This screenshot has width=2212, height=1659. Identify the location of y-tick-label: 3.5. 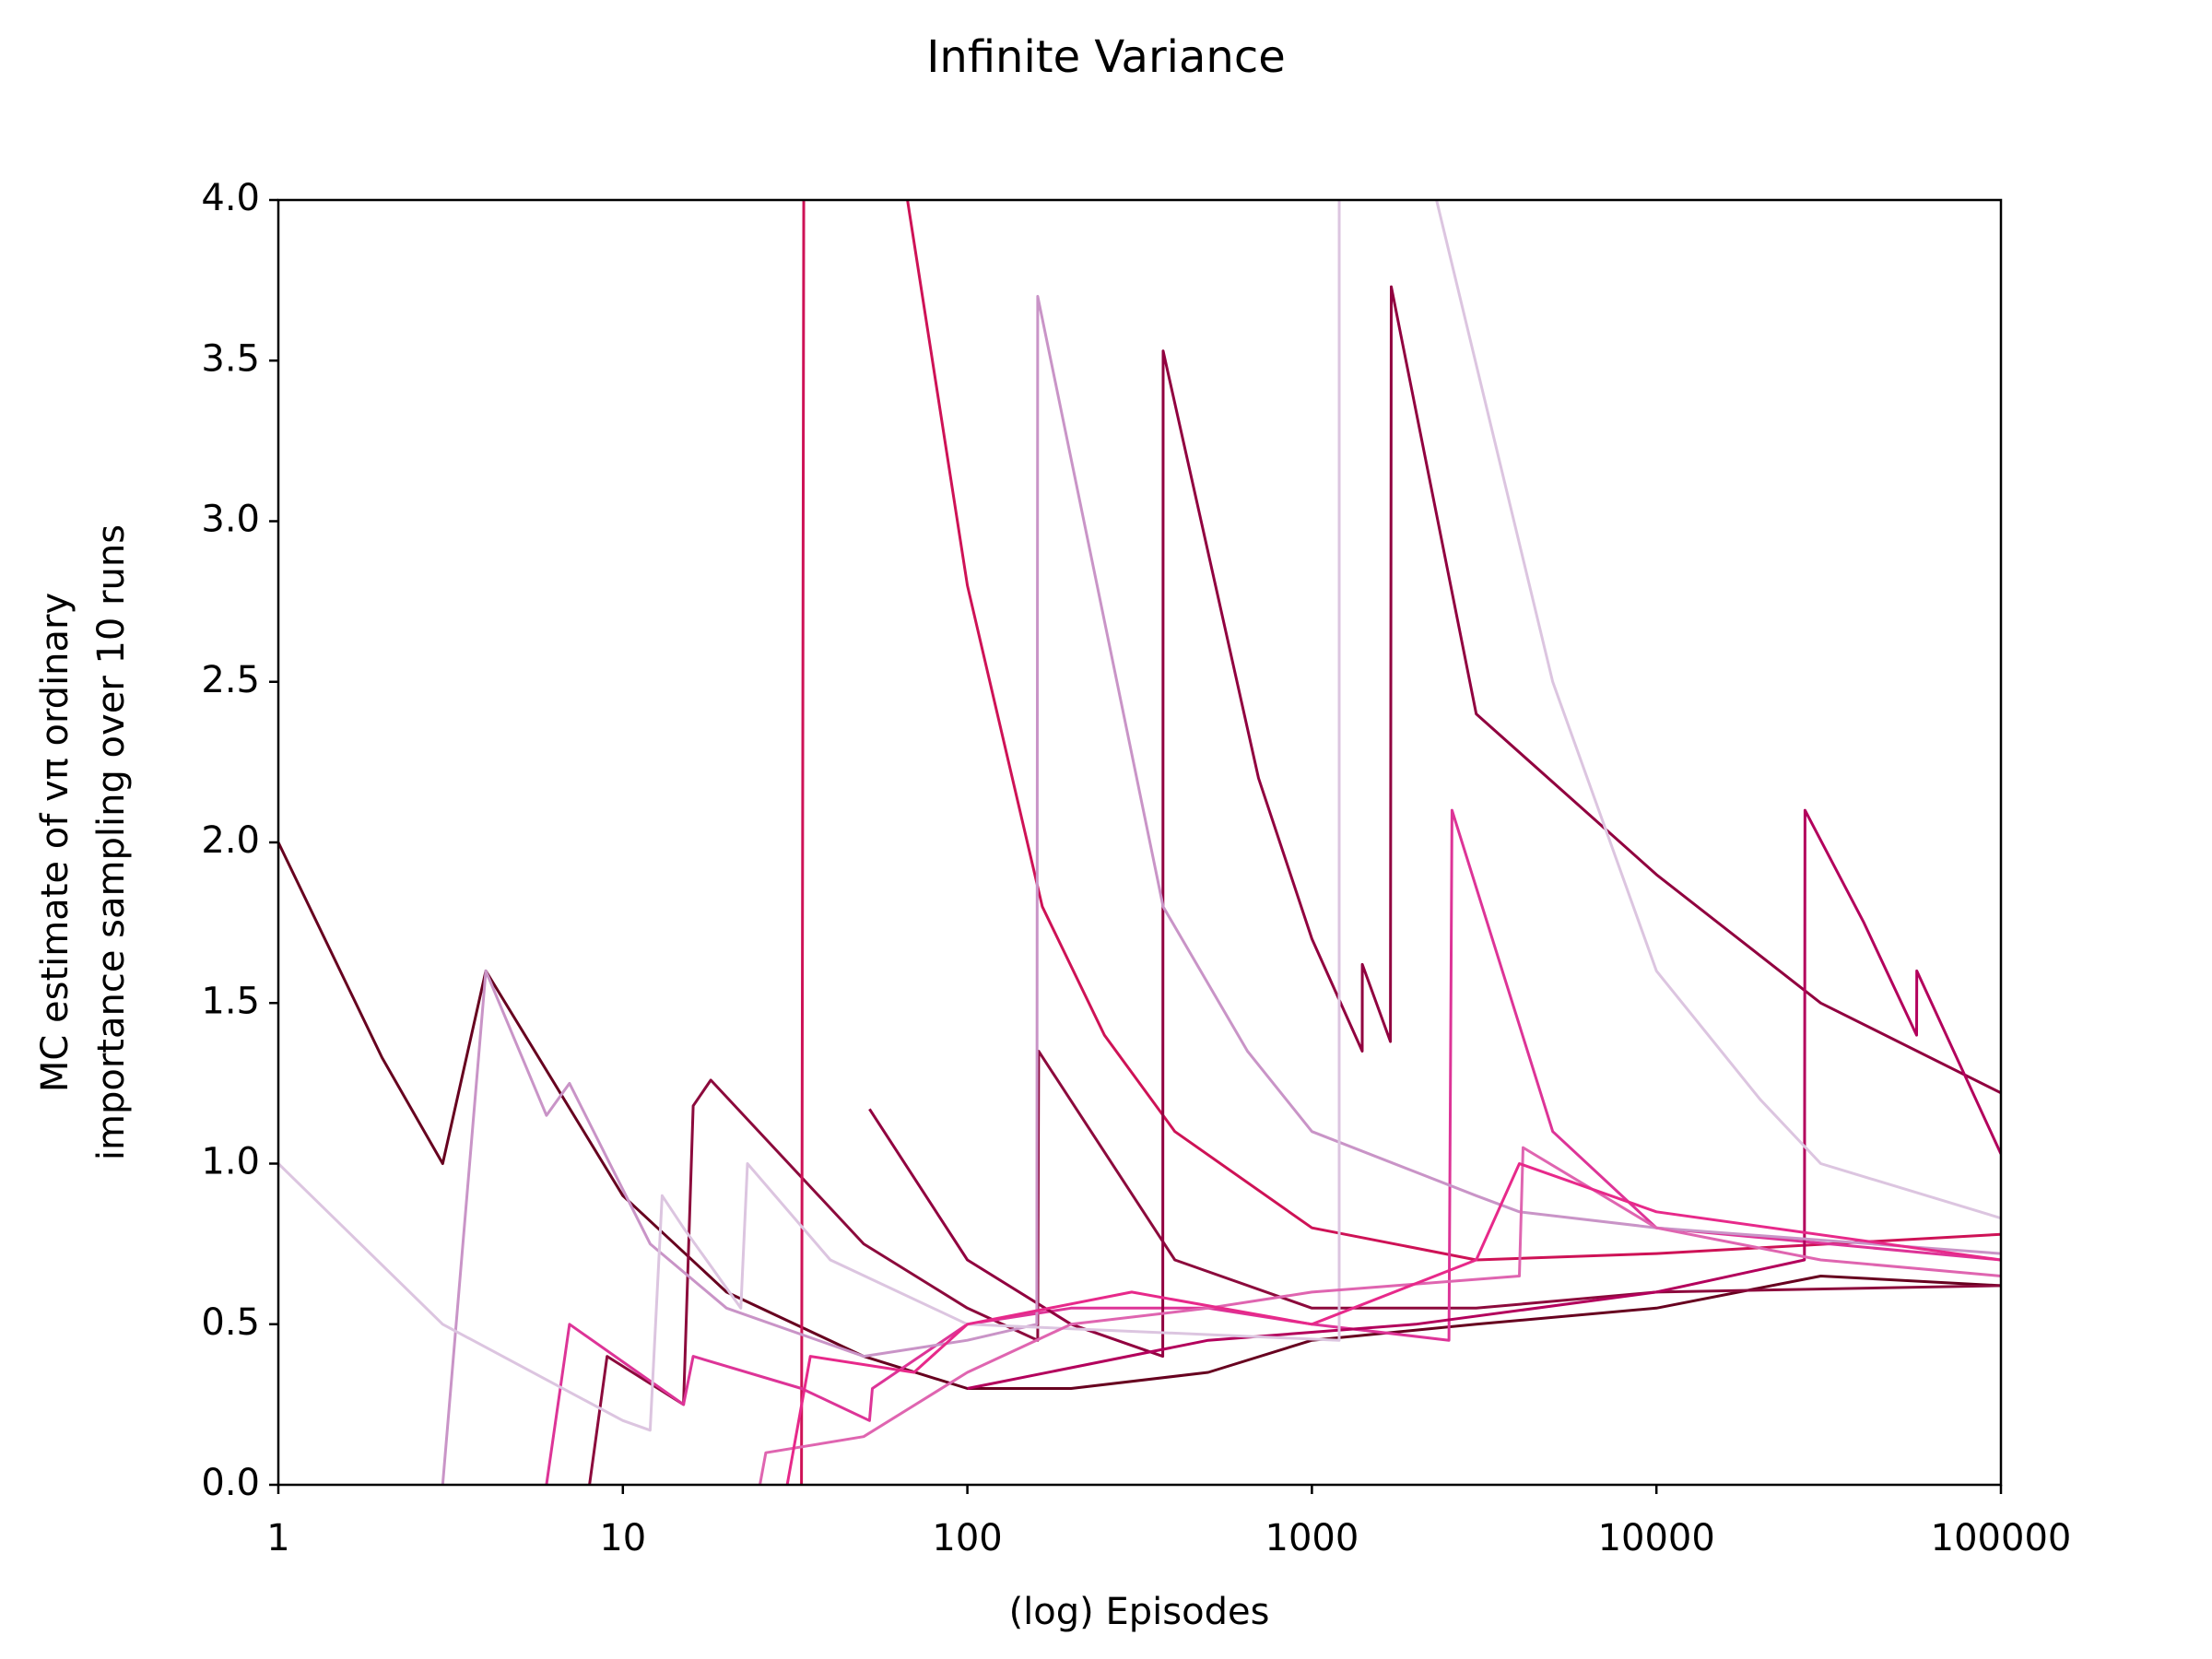
(230, 358).